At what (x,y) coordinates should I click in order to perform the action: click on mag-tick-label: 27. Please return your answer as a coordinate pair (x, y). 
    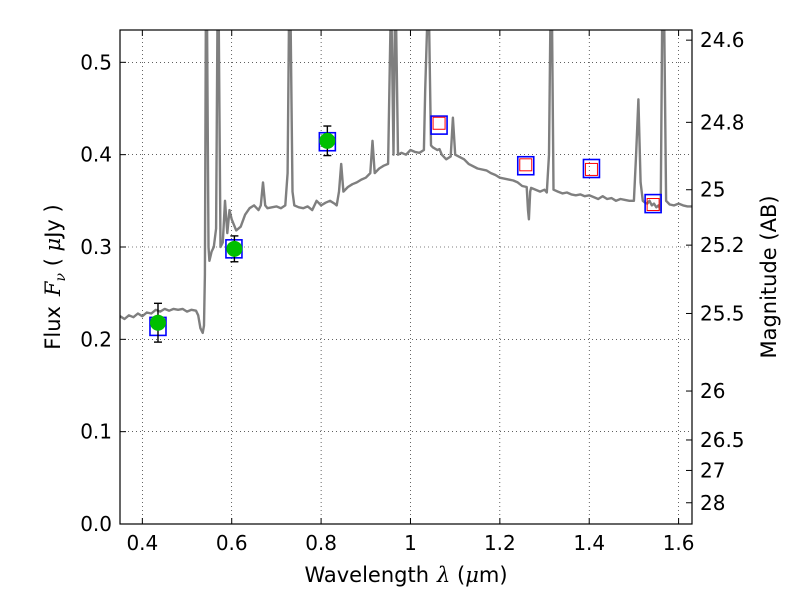
    Looking at the image, I should click on (712, 470).